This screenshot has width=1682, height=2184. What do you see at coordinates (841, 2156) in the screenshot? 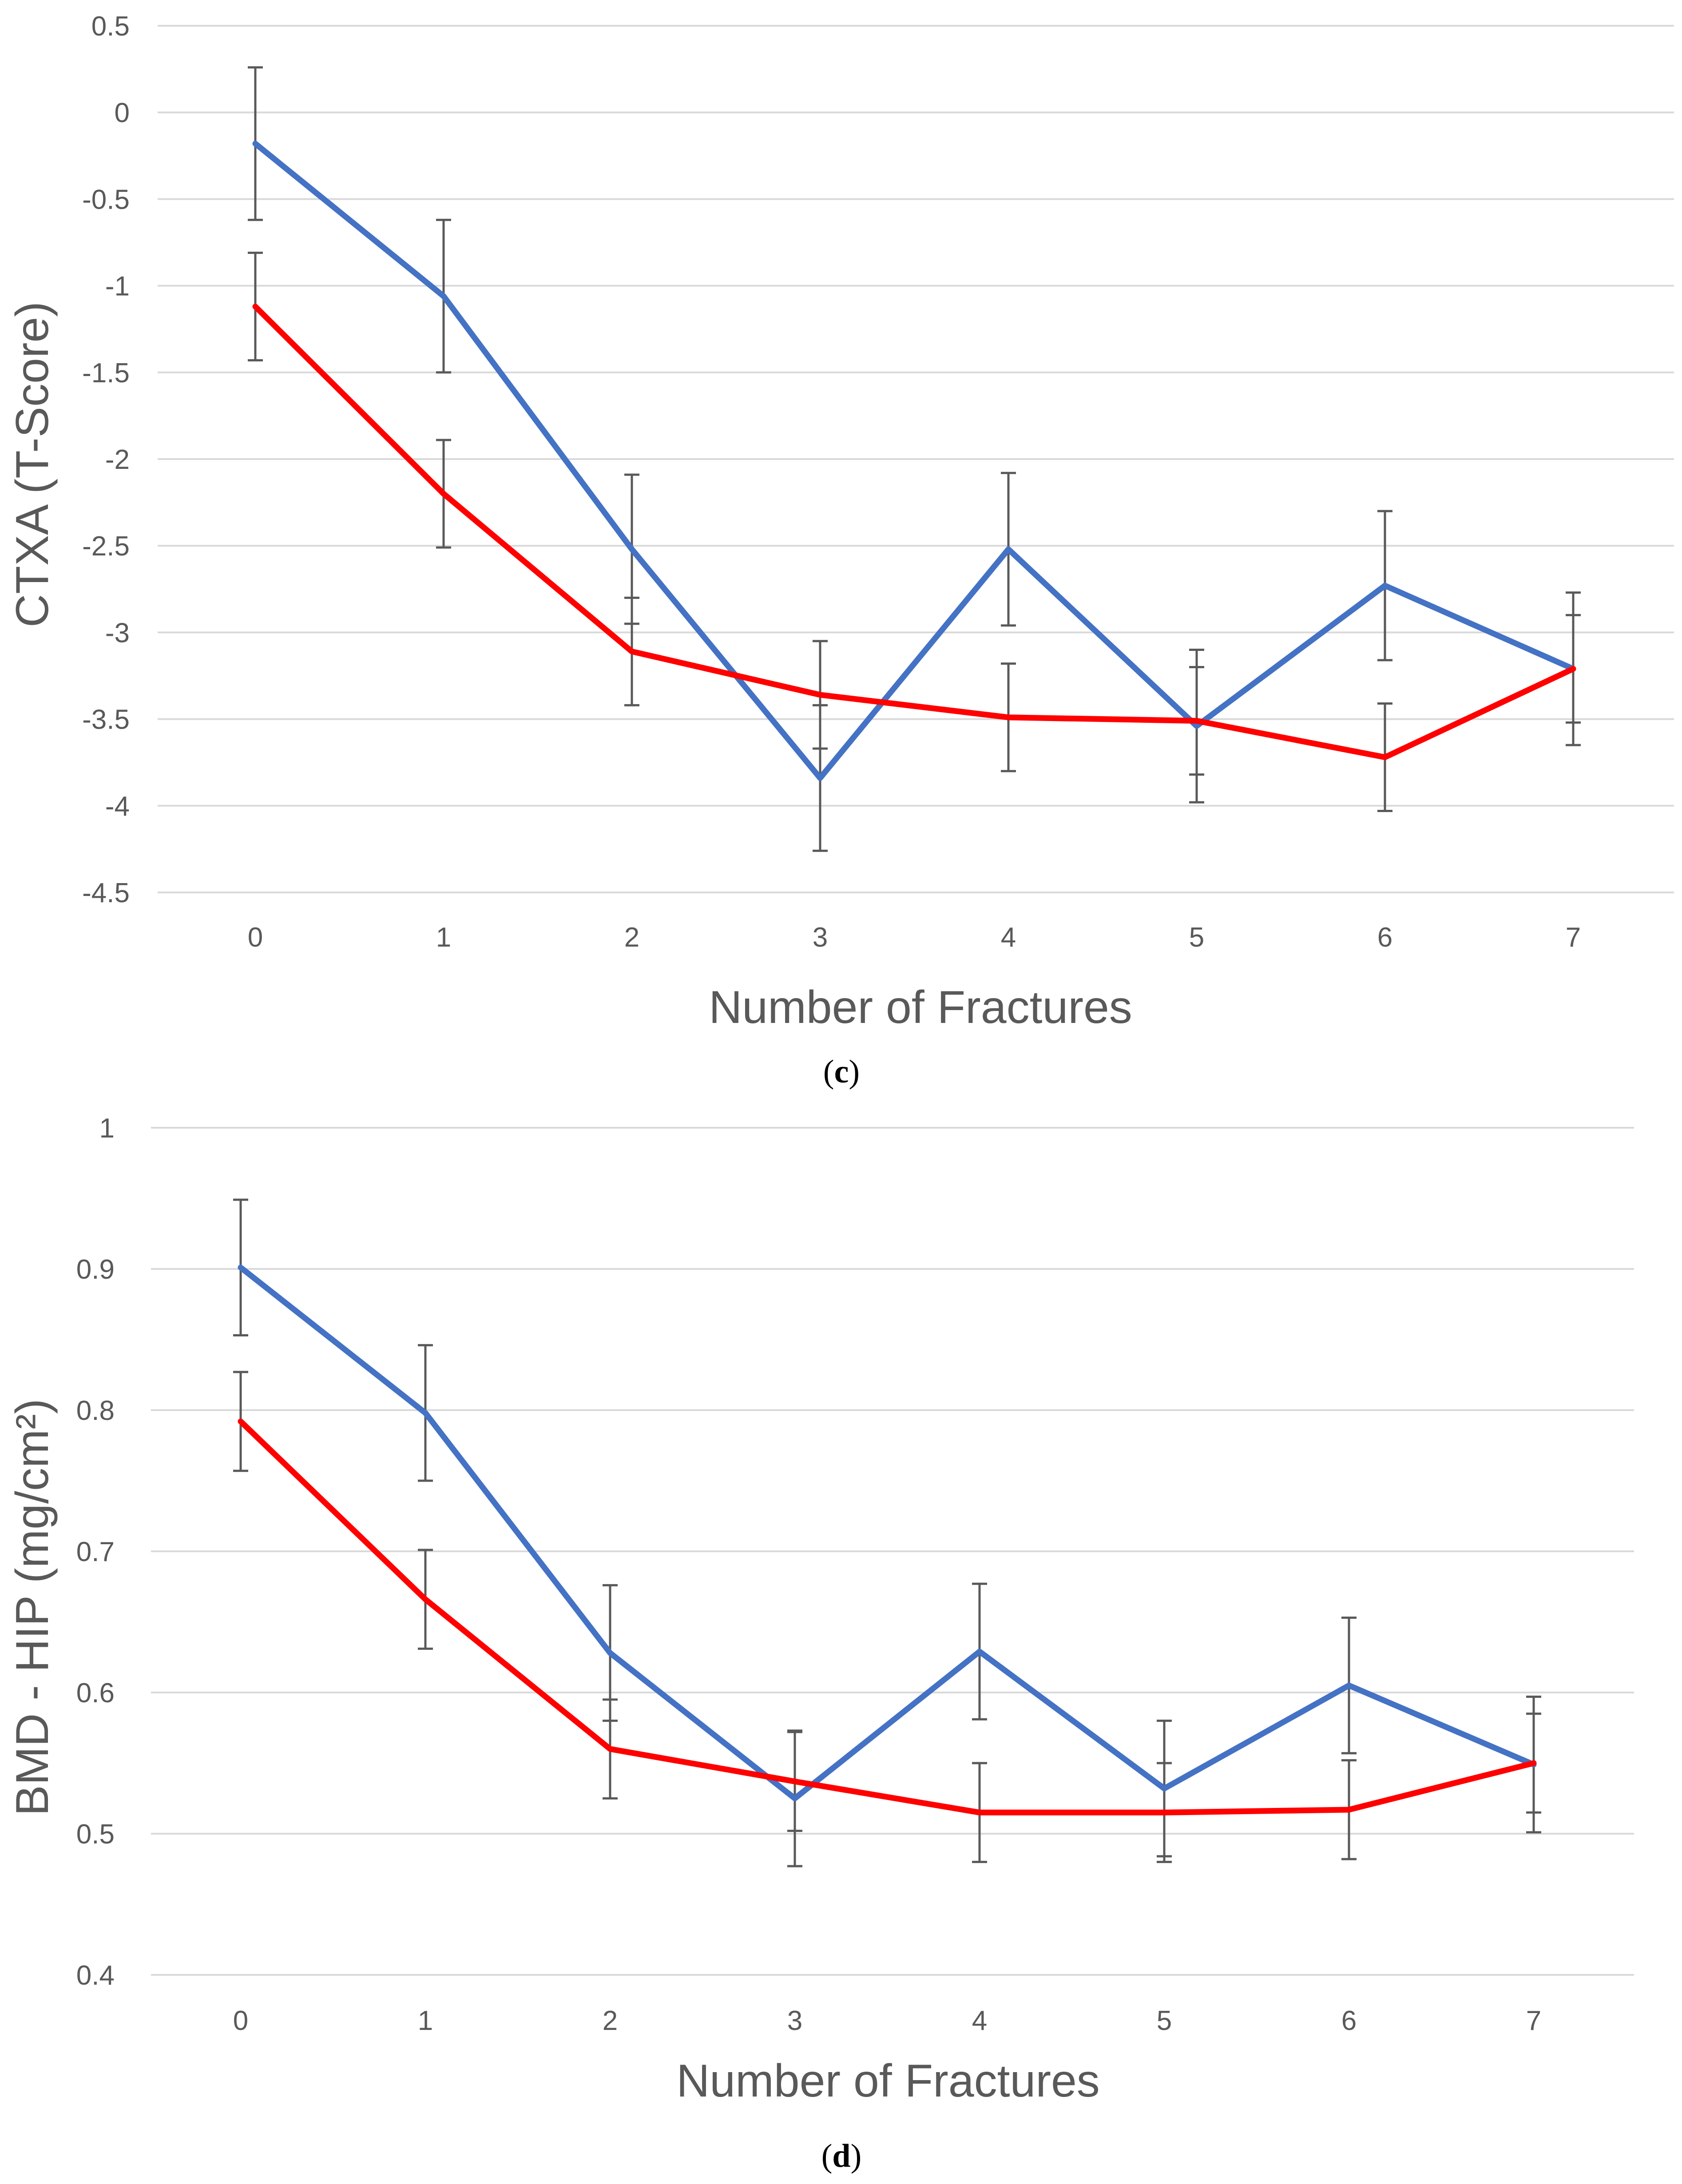
I see `panel-label: (d)` at bounding box center [841, 2156].